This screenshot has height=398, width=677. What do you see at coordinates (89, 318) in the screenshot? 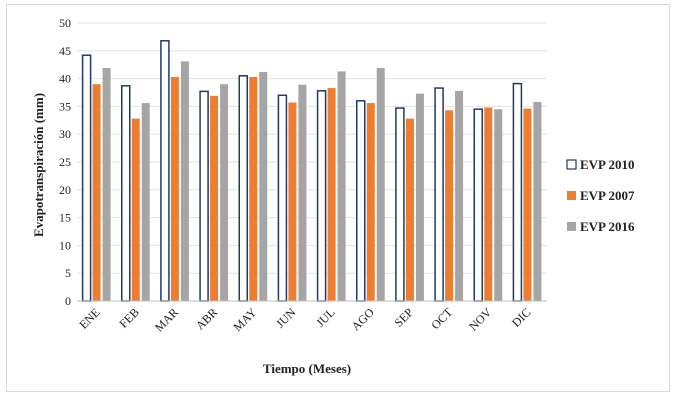
I see `x-tick-label: ENE` at bounding box center [89, 318].